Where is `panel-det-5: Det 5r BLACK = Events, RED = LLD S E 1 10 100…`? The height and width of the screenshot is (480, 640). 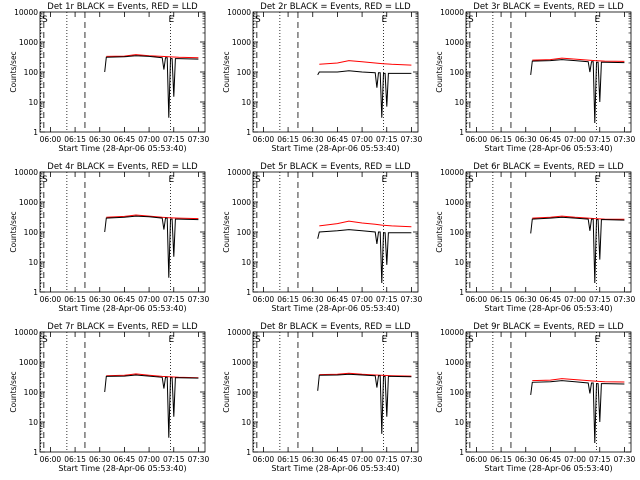
panel-det-5: Det 5r BLACK = Events, RED = LLD S E 1 10 100… is located at coordinates (322, 237).